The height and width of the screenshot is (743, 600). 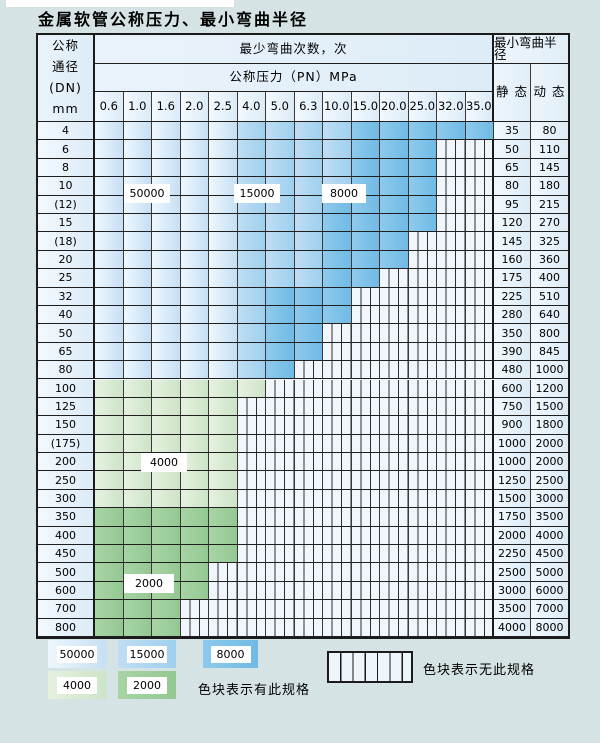 I want to click on legend-hatch-swatch, so click(x=370, y=667).